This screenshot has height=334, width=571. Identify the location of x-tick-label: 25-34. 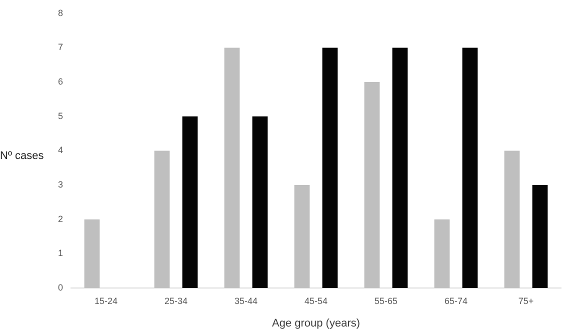
(176, 301).